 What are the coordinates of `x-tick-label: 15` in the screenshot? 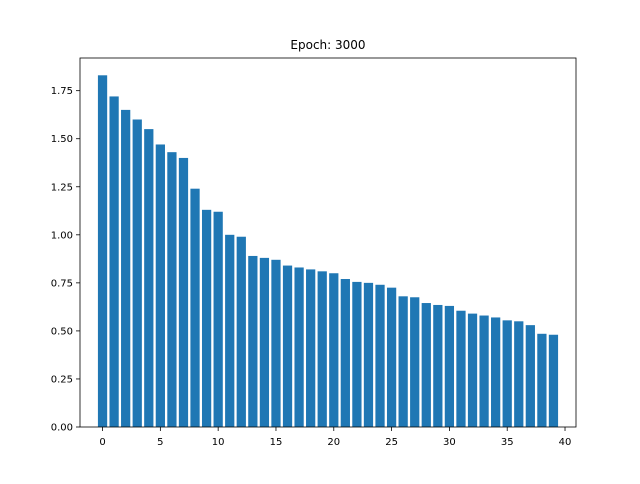 It's located at (276, 442).